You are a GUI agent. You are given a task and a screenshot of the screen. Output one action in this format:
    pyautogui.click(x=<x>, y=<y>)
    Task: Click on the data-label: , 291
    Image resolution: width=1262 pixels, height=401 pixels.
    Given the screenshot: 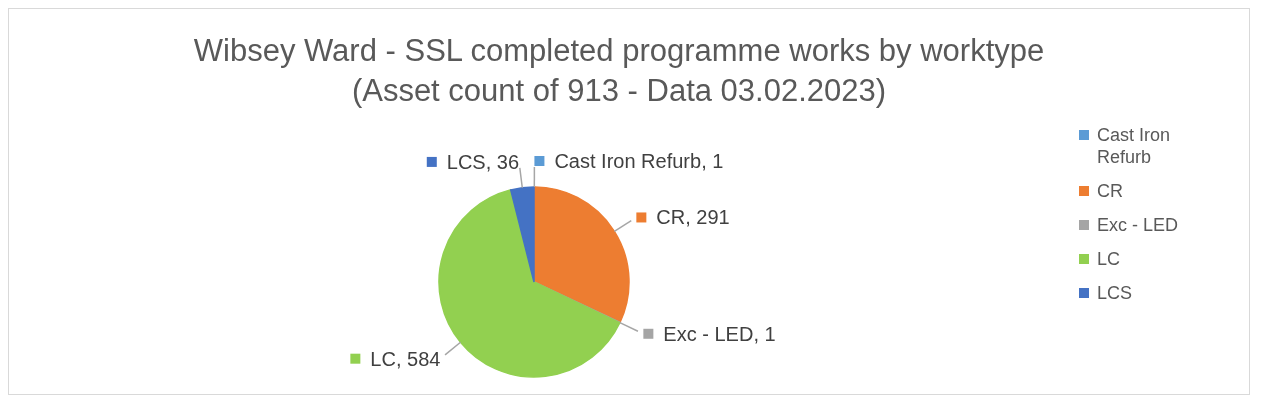 What is the action you would take?
    pyautogui.click(x=707, y=217)
    